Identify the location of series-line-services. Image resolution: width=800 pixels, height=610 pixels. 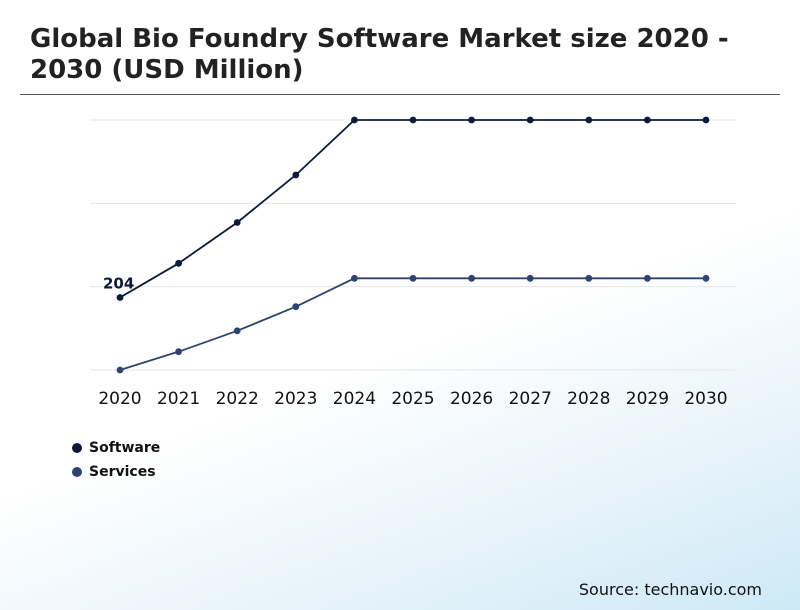
(412, 324).